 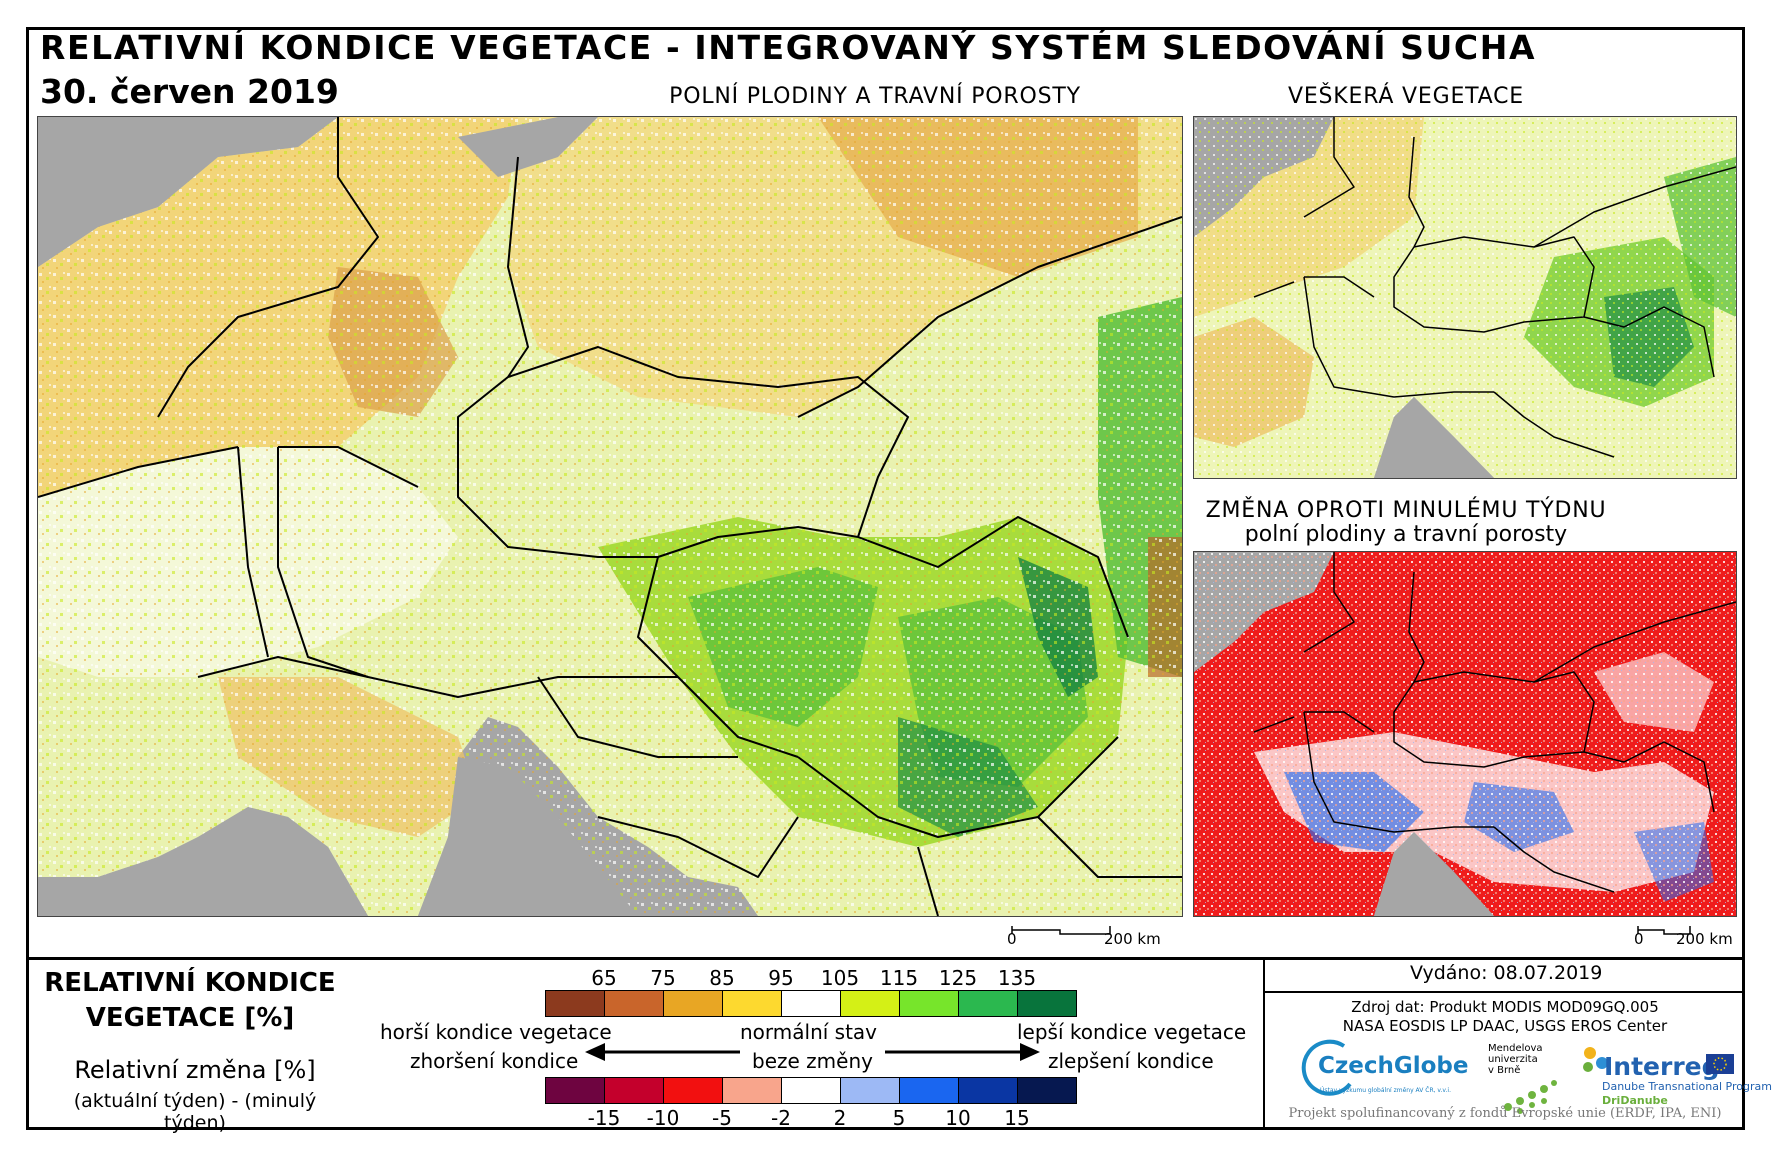 What do you see at coordinates (1505, 1007) in the screenshot?
I see `data-source-line1: Zdroj dat: Produkt MODIS MOD09GQ.005` at bounding box center [1505, 1007].